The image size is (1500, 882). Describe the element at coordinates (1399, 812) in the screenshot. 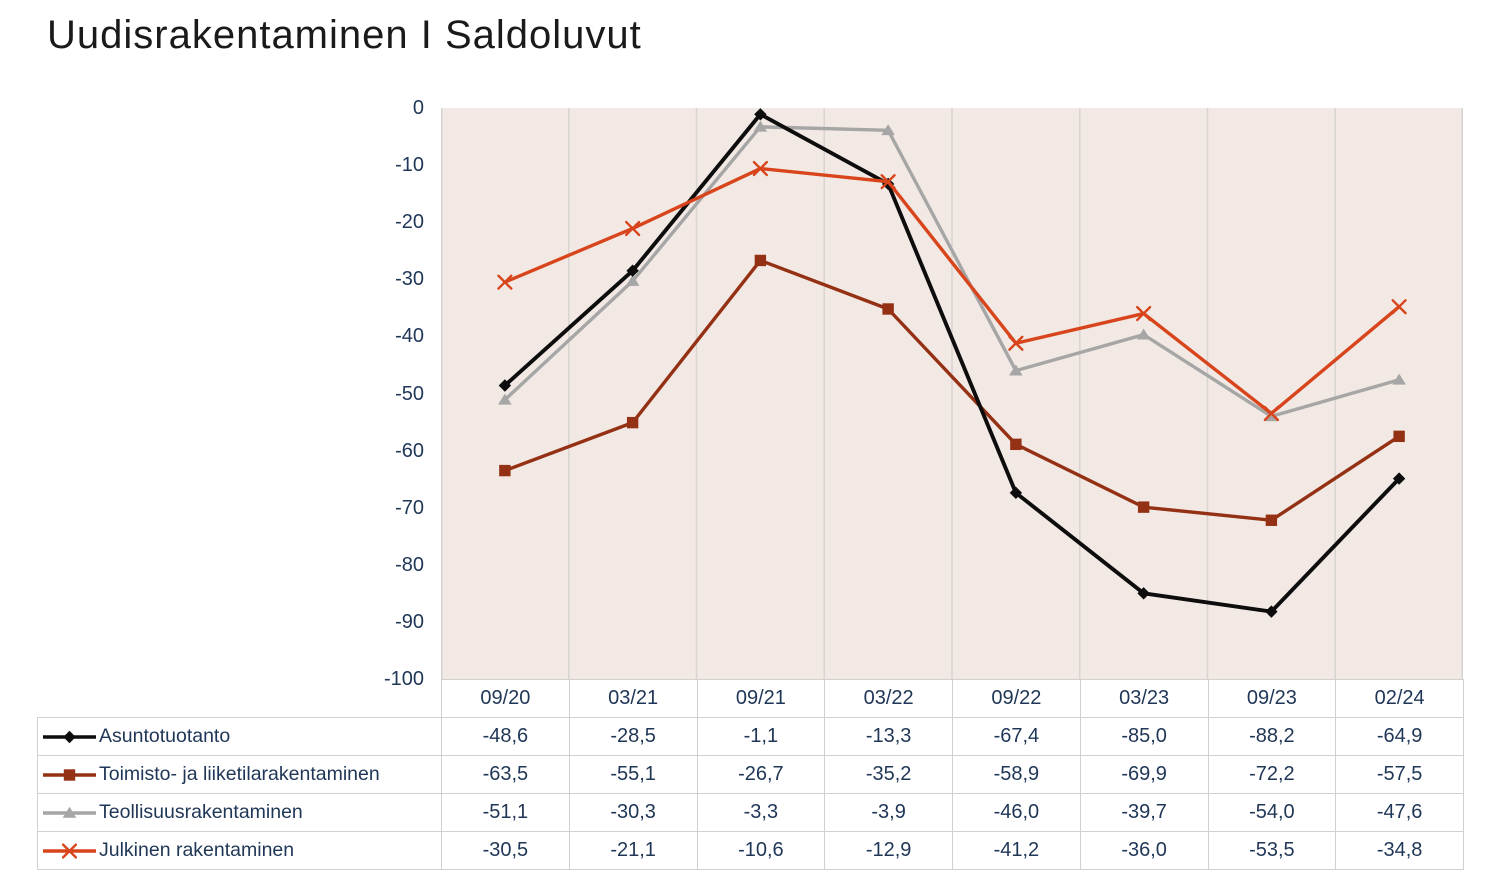

I see `table-value-cell: -47,6` at that location.